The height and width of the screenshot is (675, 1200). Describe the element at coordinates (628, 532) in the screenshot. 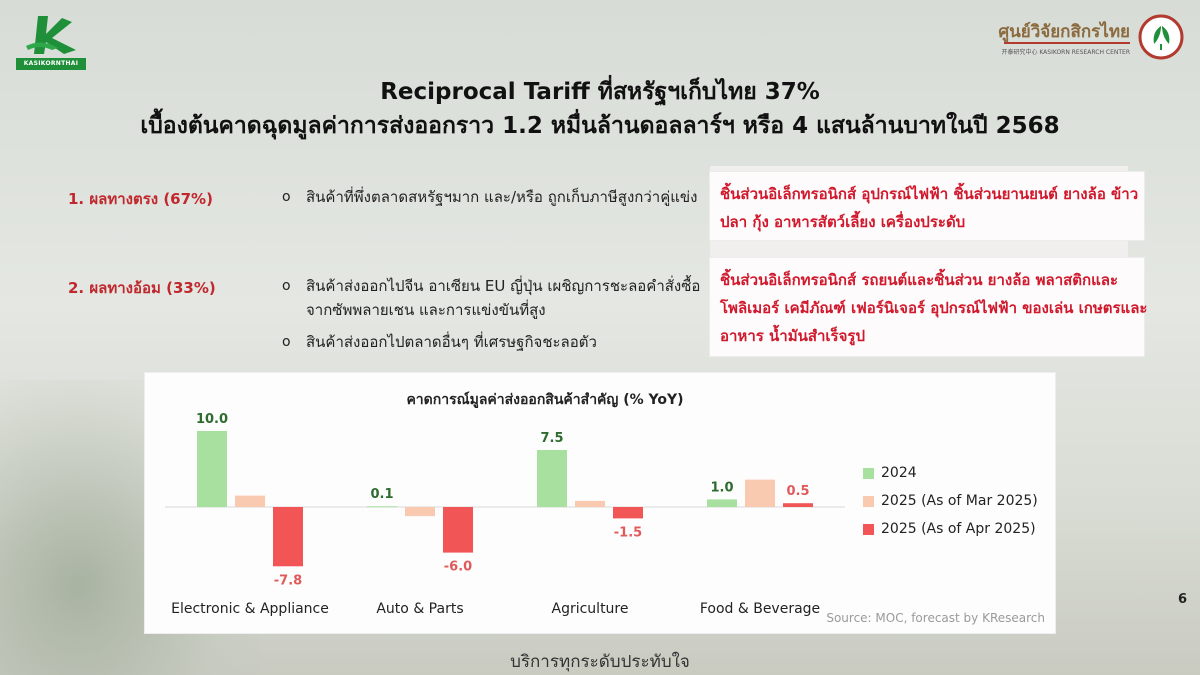

I see `data-label: -1.5` at that location.